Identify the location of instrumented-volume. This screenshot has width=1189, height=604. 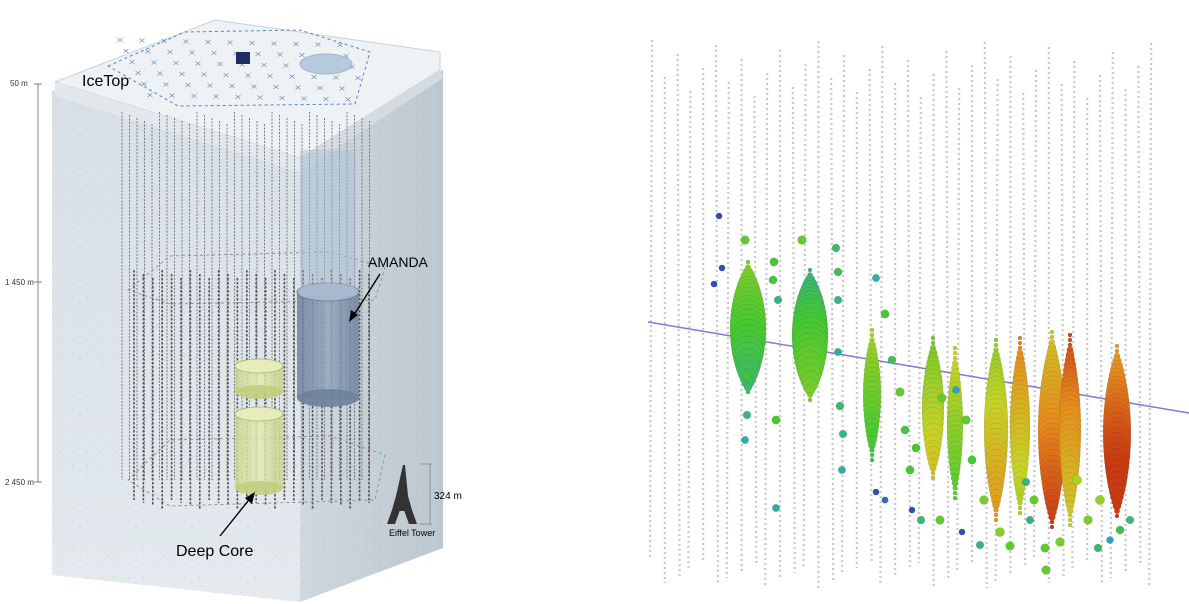
(256, 379).